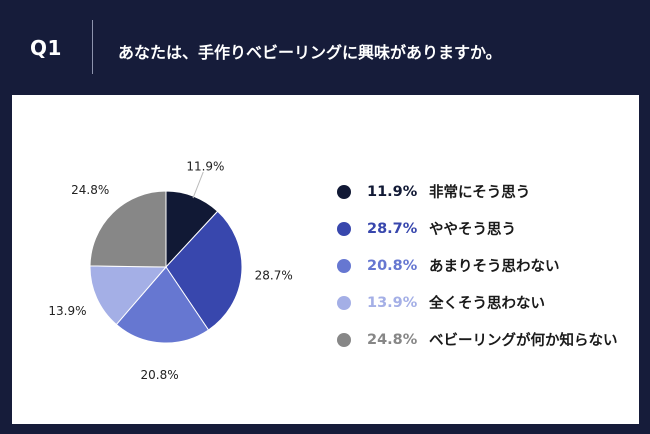  Describe the element at coordinates (494, 267) in the screenshot. I see `legend-label: あまりそう思わない` at that location.